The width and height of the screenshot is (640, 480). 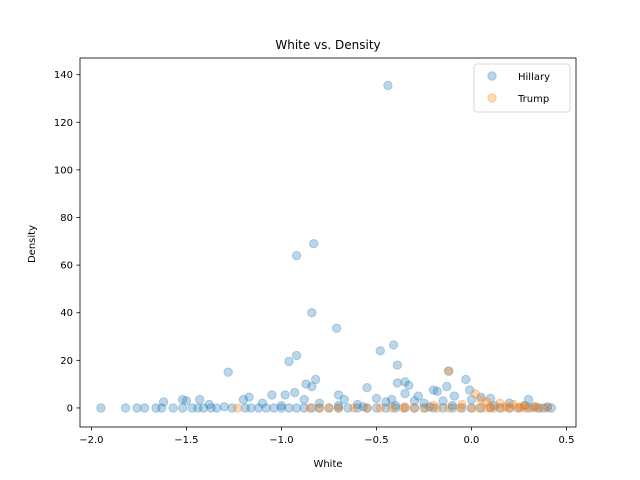 I want to click on x-tick-label: −0.5, so click(x=376, y=440).